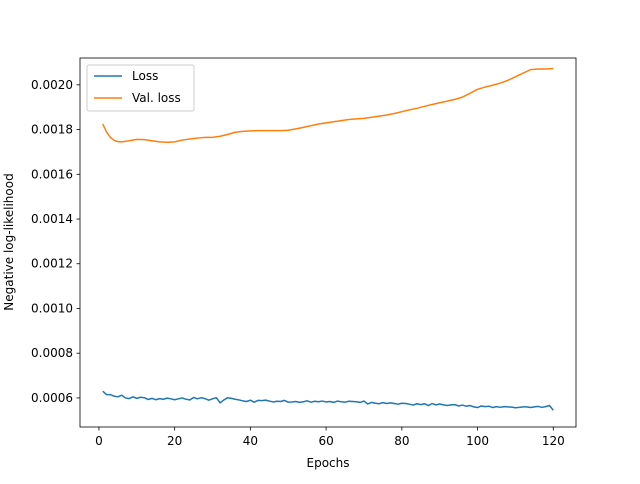 Image resolution: width=640 pixels, height=484 pixels. I want to click on x-tick-label: 40, so click(250, 441).